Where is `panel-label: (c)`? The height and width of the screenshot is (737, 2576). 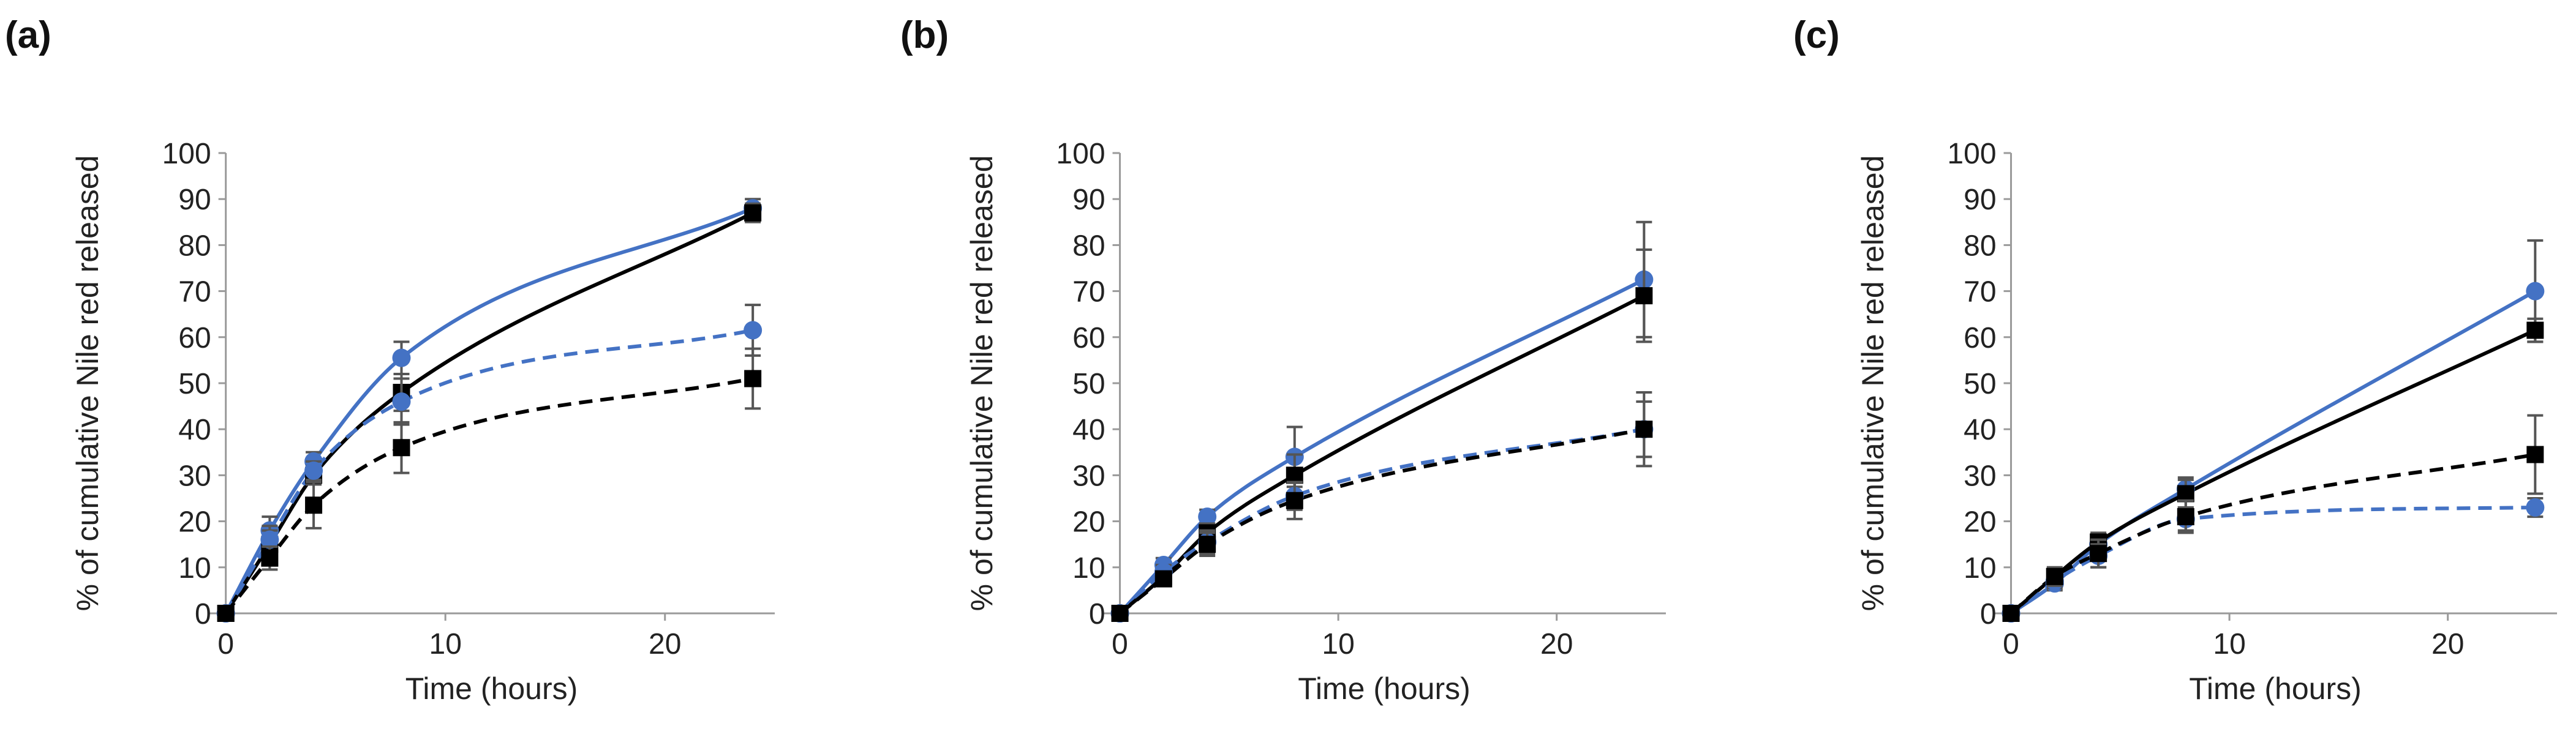 panel-label: (c) is located at coordinates (1816, 35).